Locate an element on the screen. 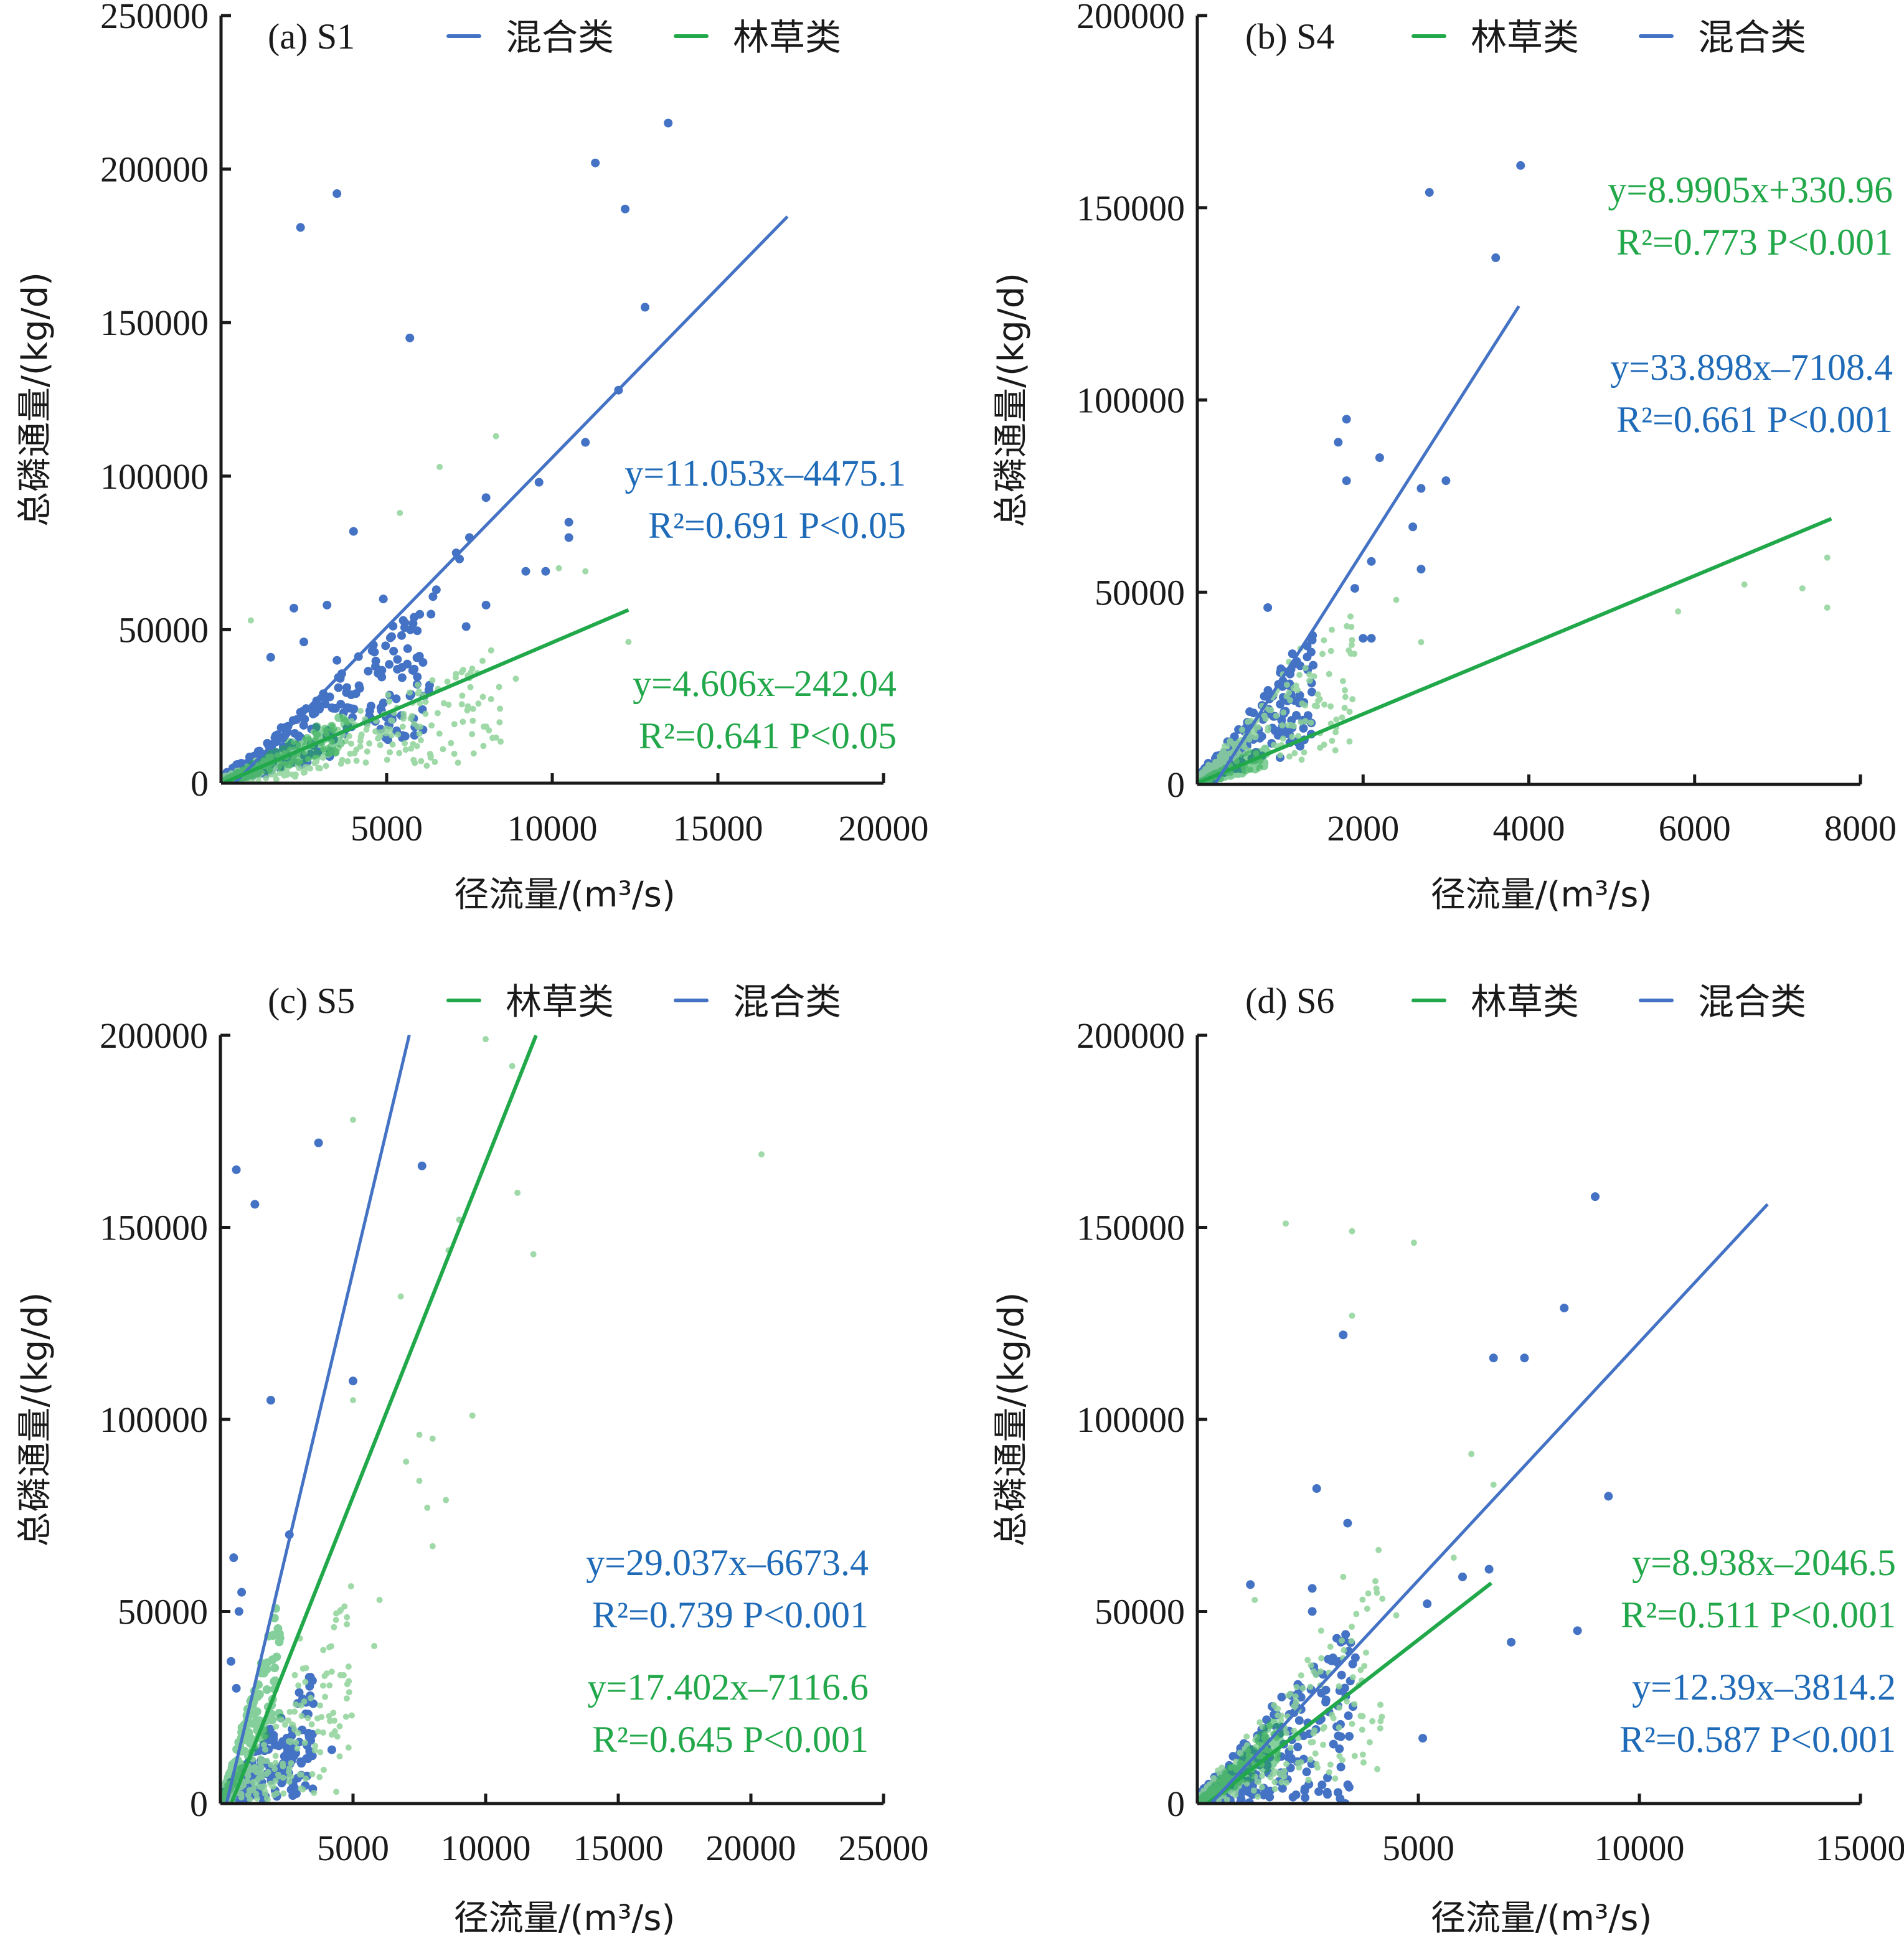 The image size is (1904, 1938). x-tick-label: 2000 is located at coordinates (1363, 828).